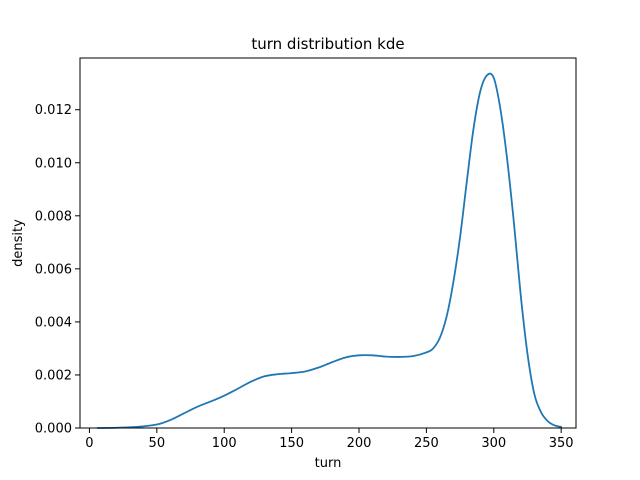  Describe the element at coordinates (53, 429) in the screenshot. I see `y-tick-label: 0.000` at that location.